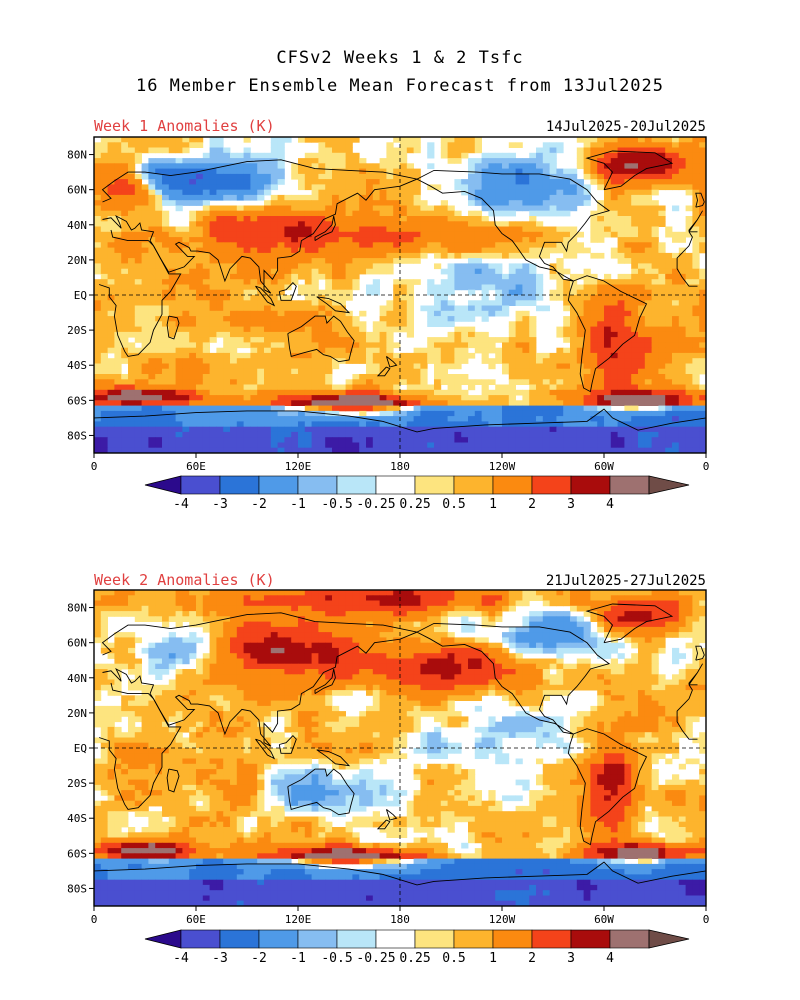 This screenshot has width=800, height=1000. I want to click on colorbar-1: -4 -3 -2 -1 -0.5 -0.25 0.25 0.5 1 2 3 4, so click(417, 493).